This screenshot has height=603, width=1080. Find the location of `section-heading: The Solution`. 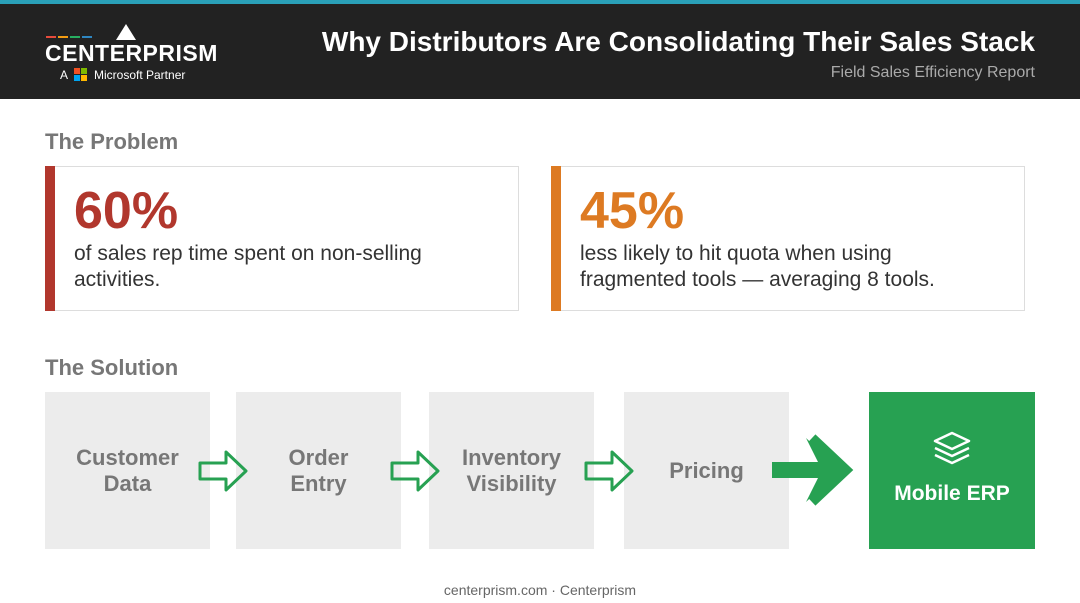

section-heading: The Solution is located at coordinates (112, 367).